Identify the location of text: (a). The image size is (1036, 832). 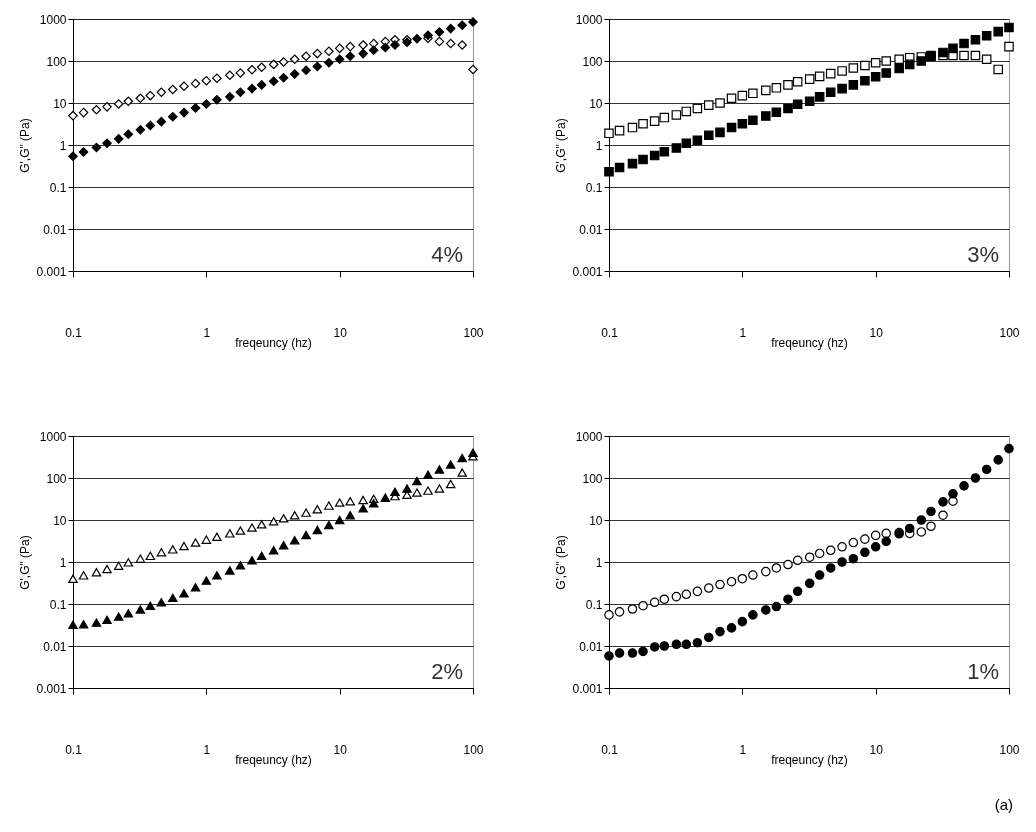
(1003, 804).